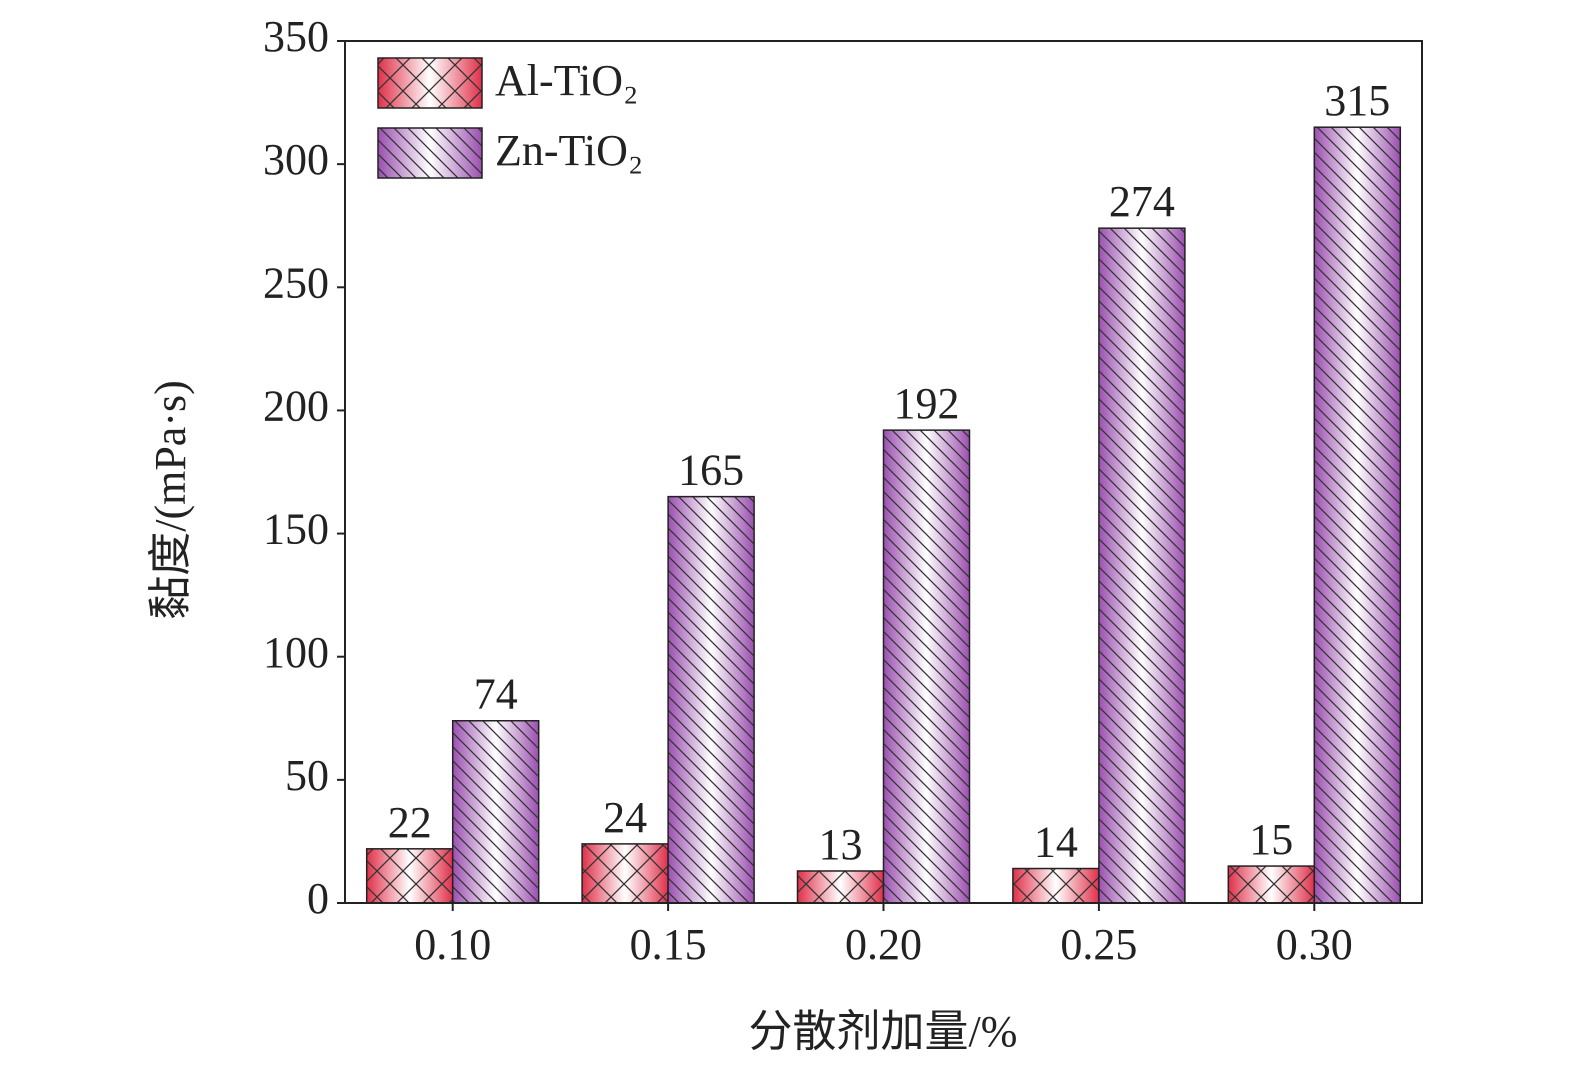  Describe the element at coordinates (296, 159) in the screenshot. I see `y-tick-label: 300` at that location.